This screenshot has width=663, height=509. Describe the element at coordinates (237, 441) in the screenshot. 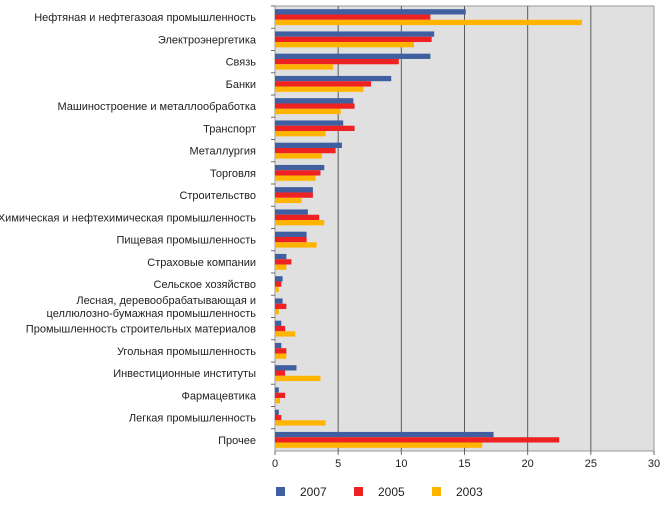

I see `category-label: Прочее` at that location.